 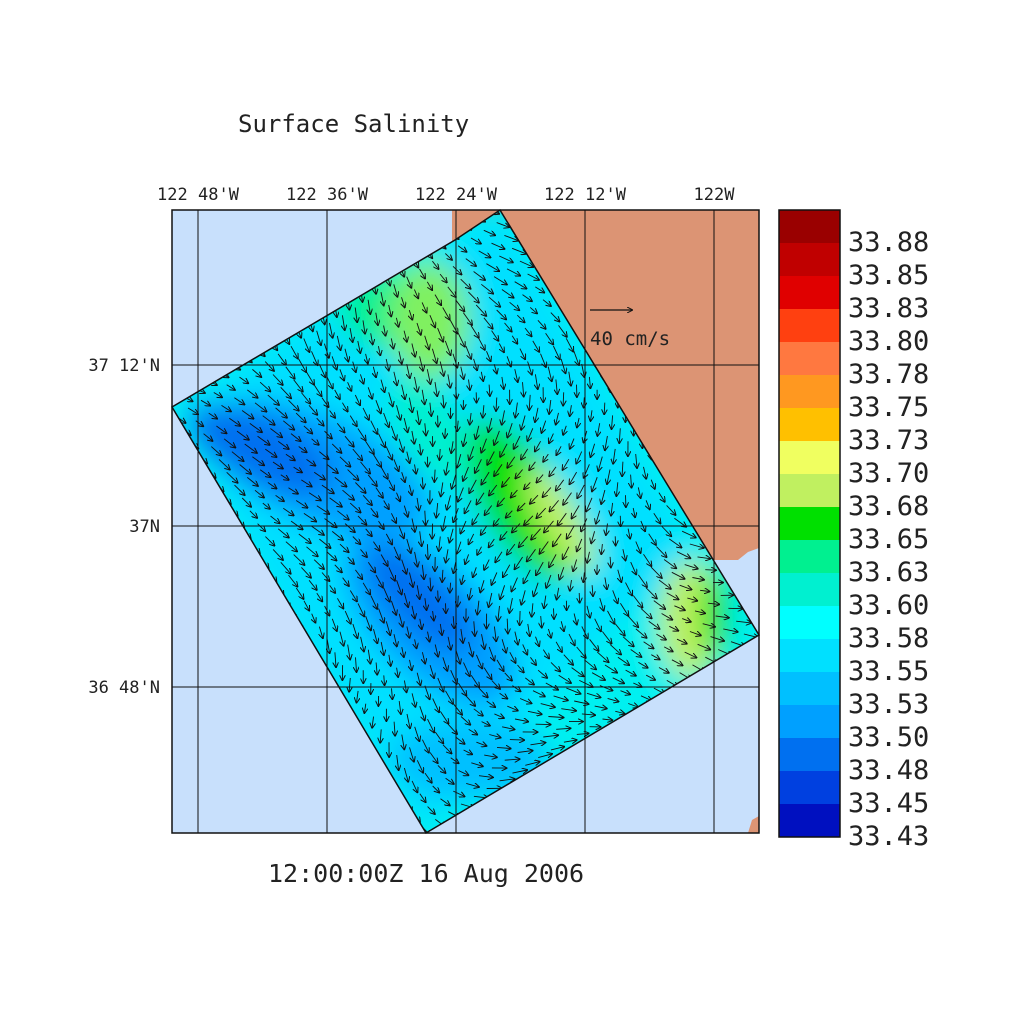 What do you see at coordinates (888, 737) in the screenshot?
I see `colorbar-level-label: 33.50` at bounding box center [888, 737].